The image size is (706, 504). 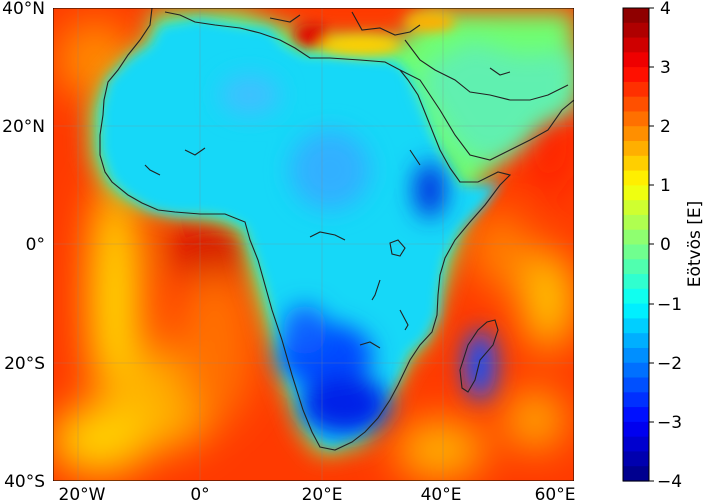 I want to click on colorbar-tick-label: −1, so click(x=669, y=305).